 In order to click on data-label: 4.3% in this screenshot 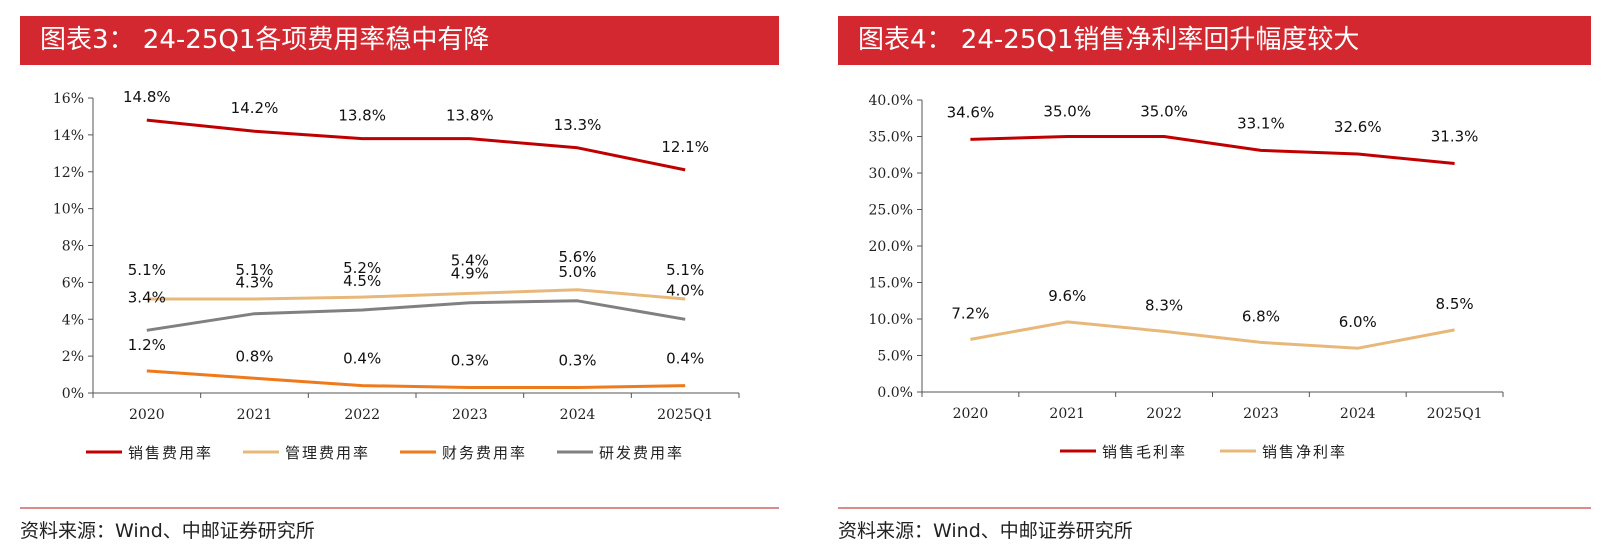, I will do `click(254, 283)`.